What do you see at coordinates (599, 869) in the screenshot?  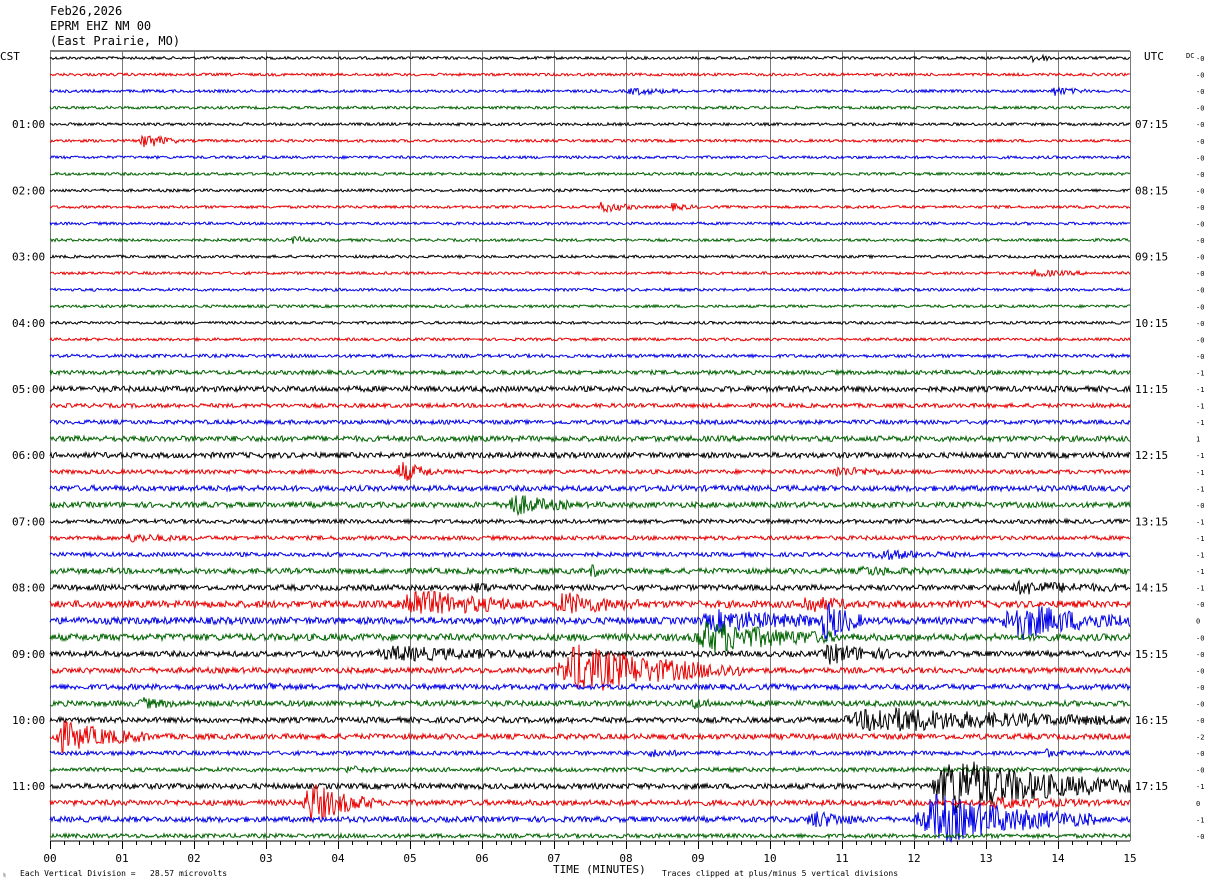 I see `x-axis-label: TIME (MINUTES)` at bounding box center [599, 869].